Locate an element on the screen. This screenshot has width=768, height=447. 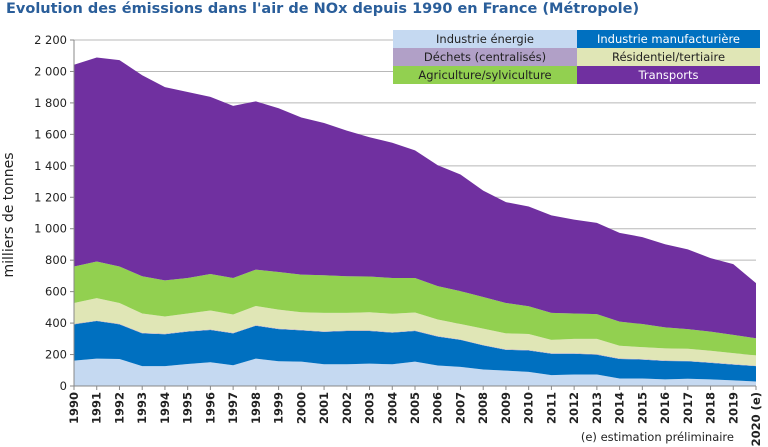
x-tick-label: 1996 is located at coordinates (210, 408).